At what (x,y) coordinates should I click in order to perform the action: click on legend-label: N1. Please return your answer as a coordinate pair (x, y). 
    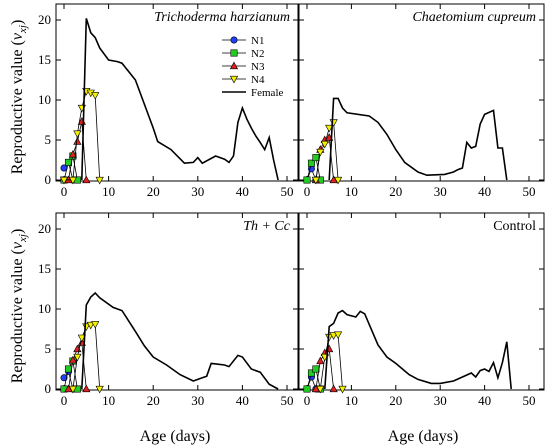
    Looking at the image, I should click on (257, 41).